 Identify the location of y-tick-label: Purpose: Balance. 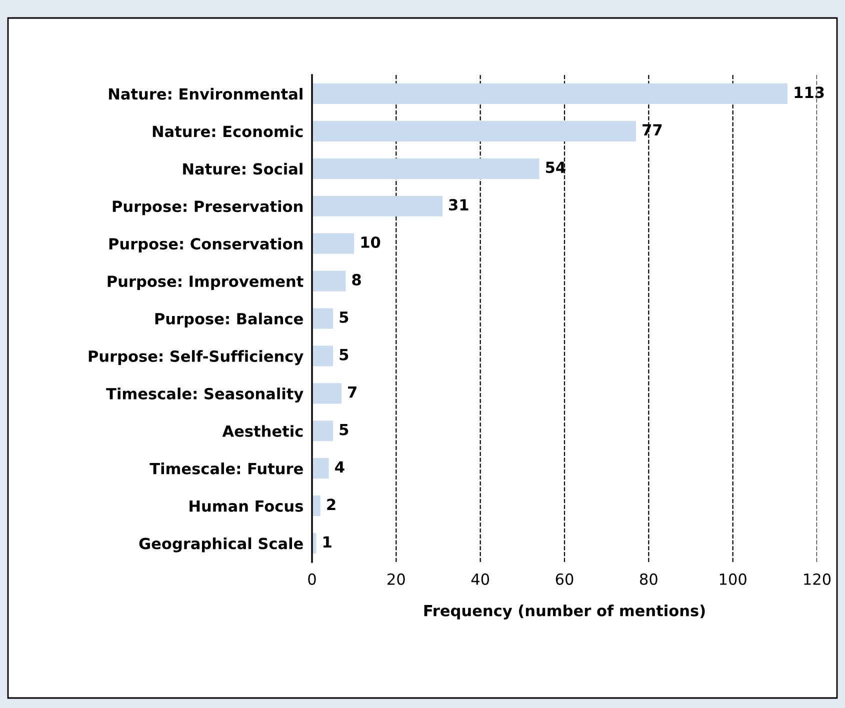
(229, 320).